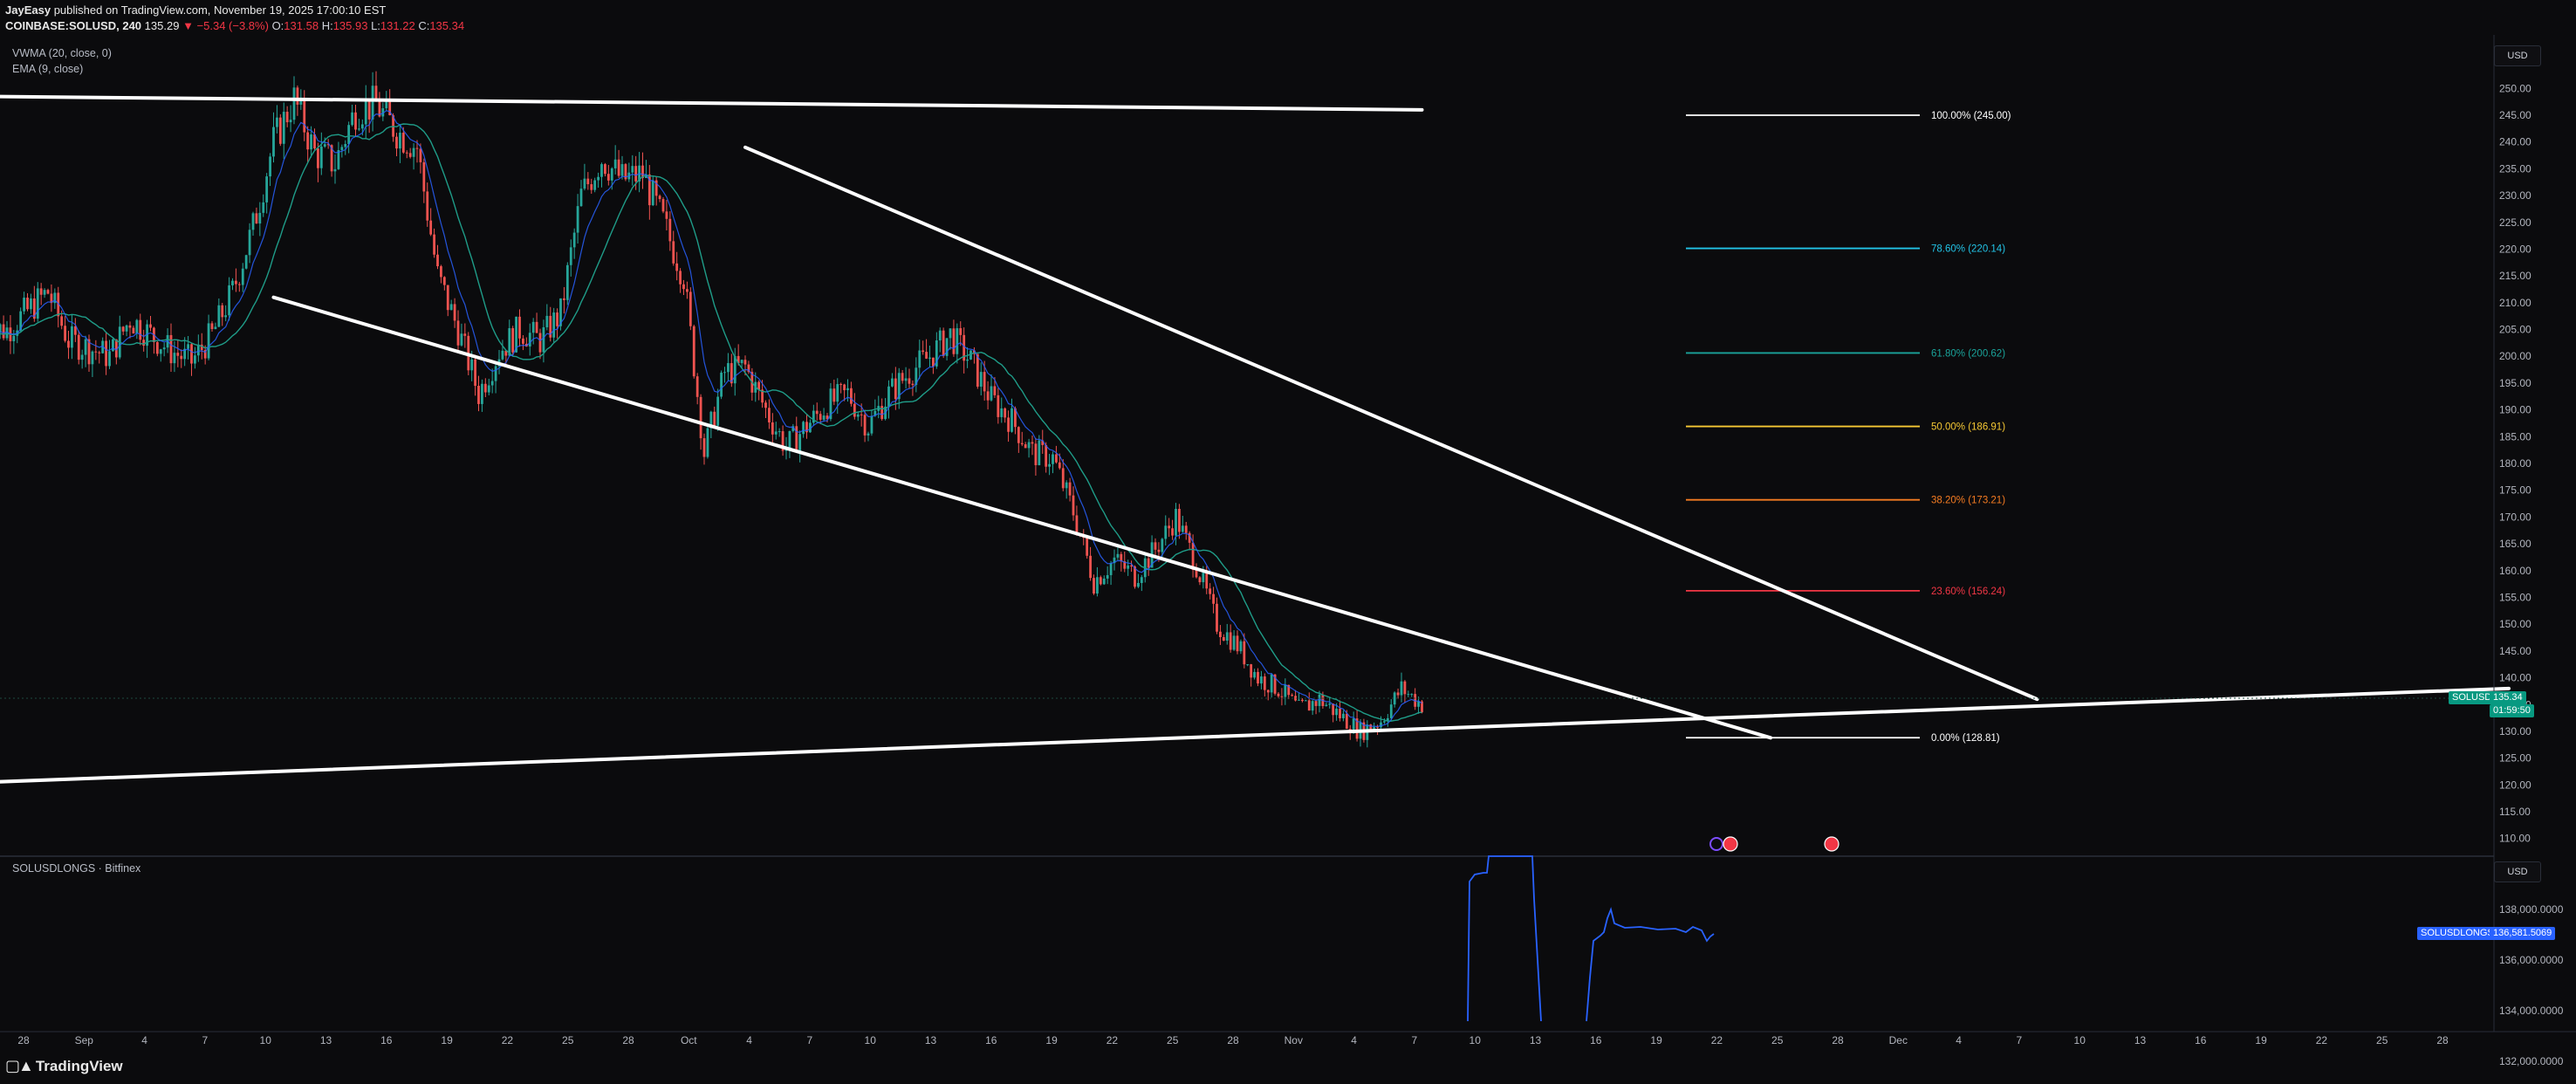  I want to click on sub-pane-title: SOLUSDLONGS · Bitfinex, so click(77, 868).